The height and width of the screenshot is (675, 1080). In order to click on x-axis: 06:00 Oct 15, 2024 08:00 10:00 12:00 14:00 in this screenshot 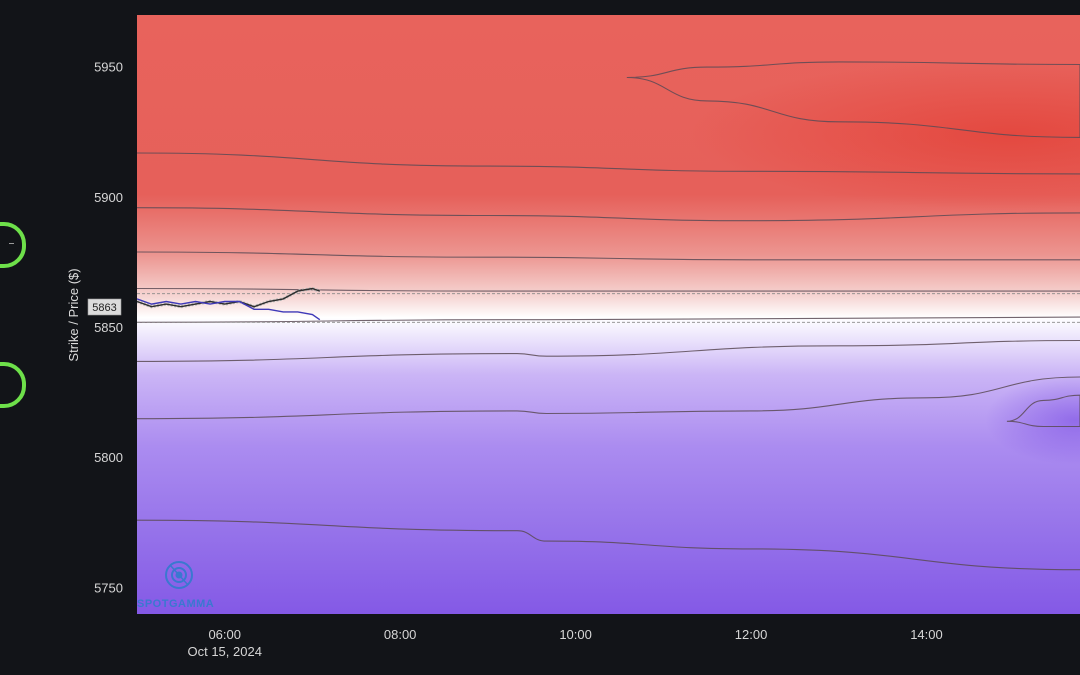, I will do `click(564, 643)`.